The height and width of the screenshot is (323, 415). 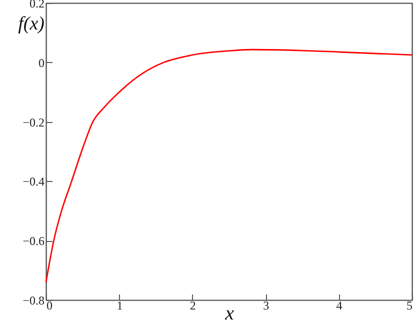 What do you see at coordinates (193, 305) in the screenshot?
I see `x-tick-label: 2` at bounding box center [193, 305].